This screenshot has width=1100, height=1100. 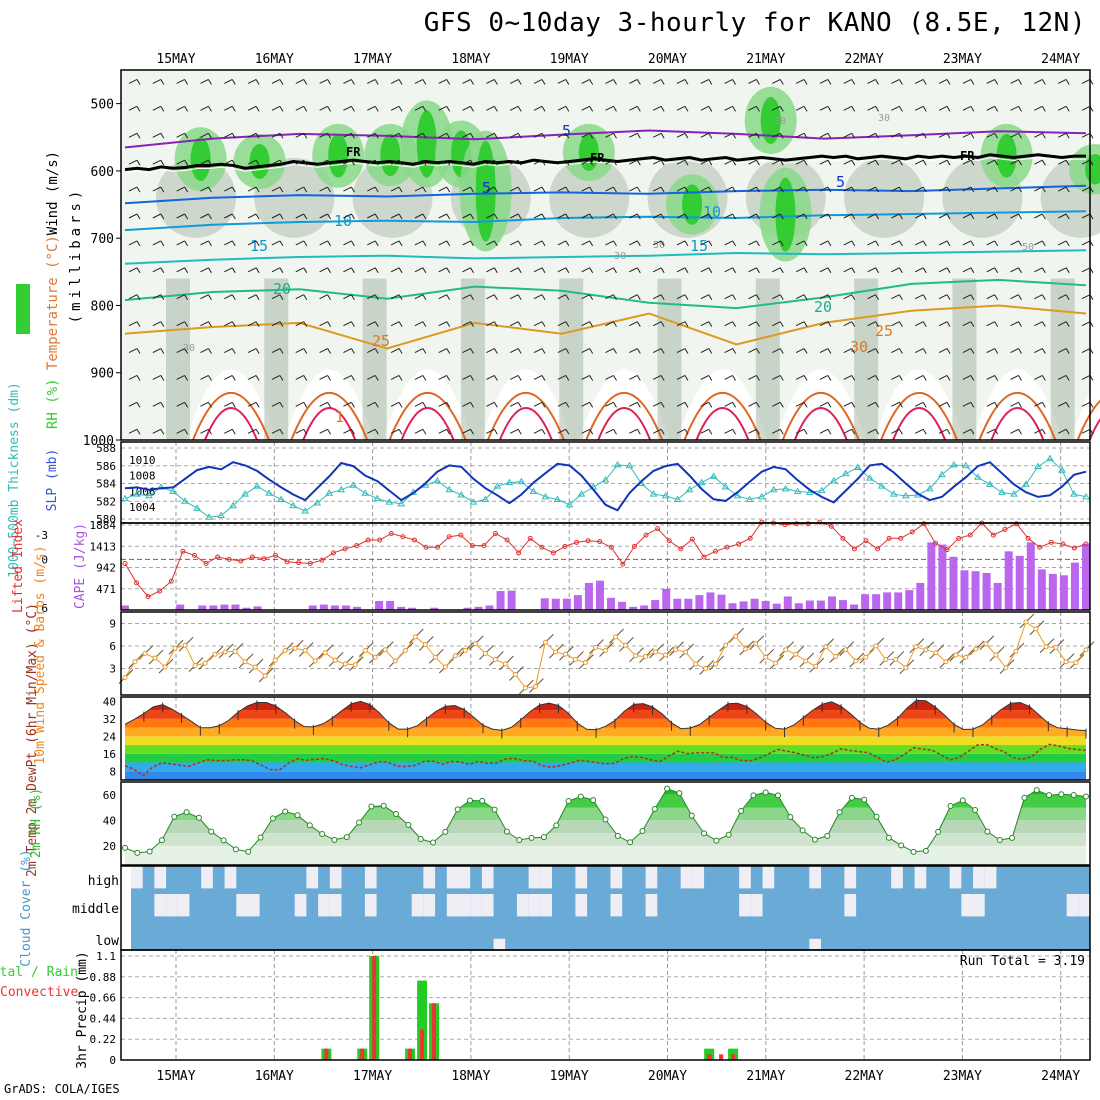 I want to click on li-tick-label: -3, so click(x=41, y=535).